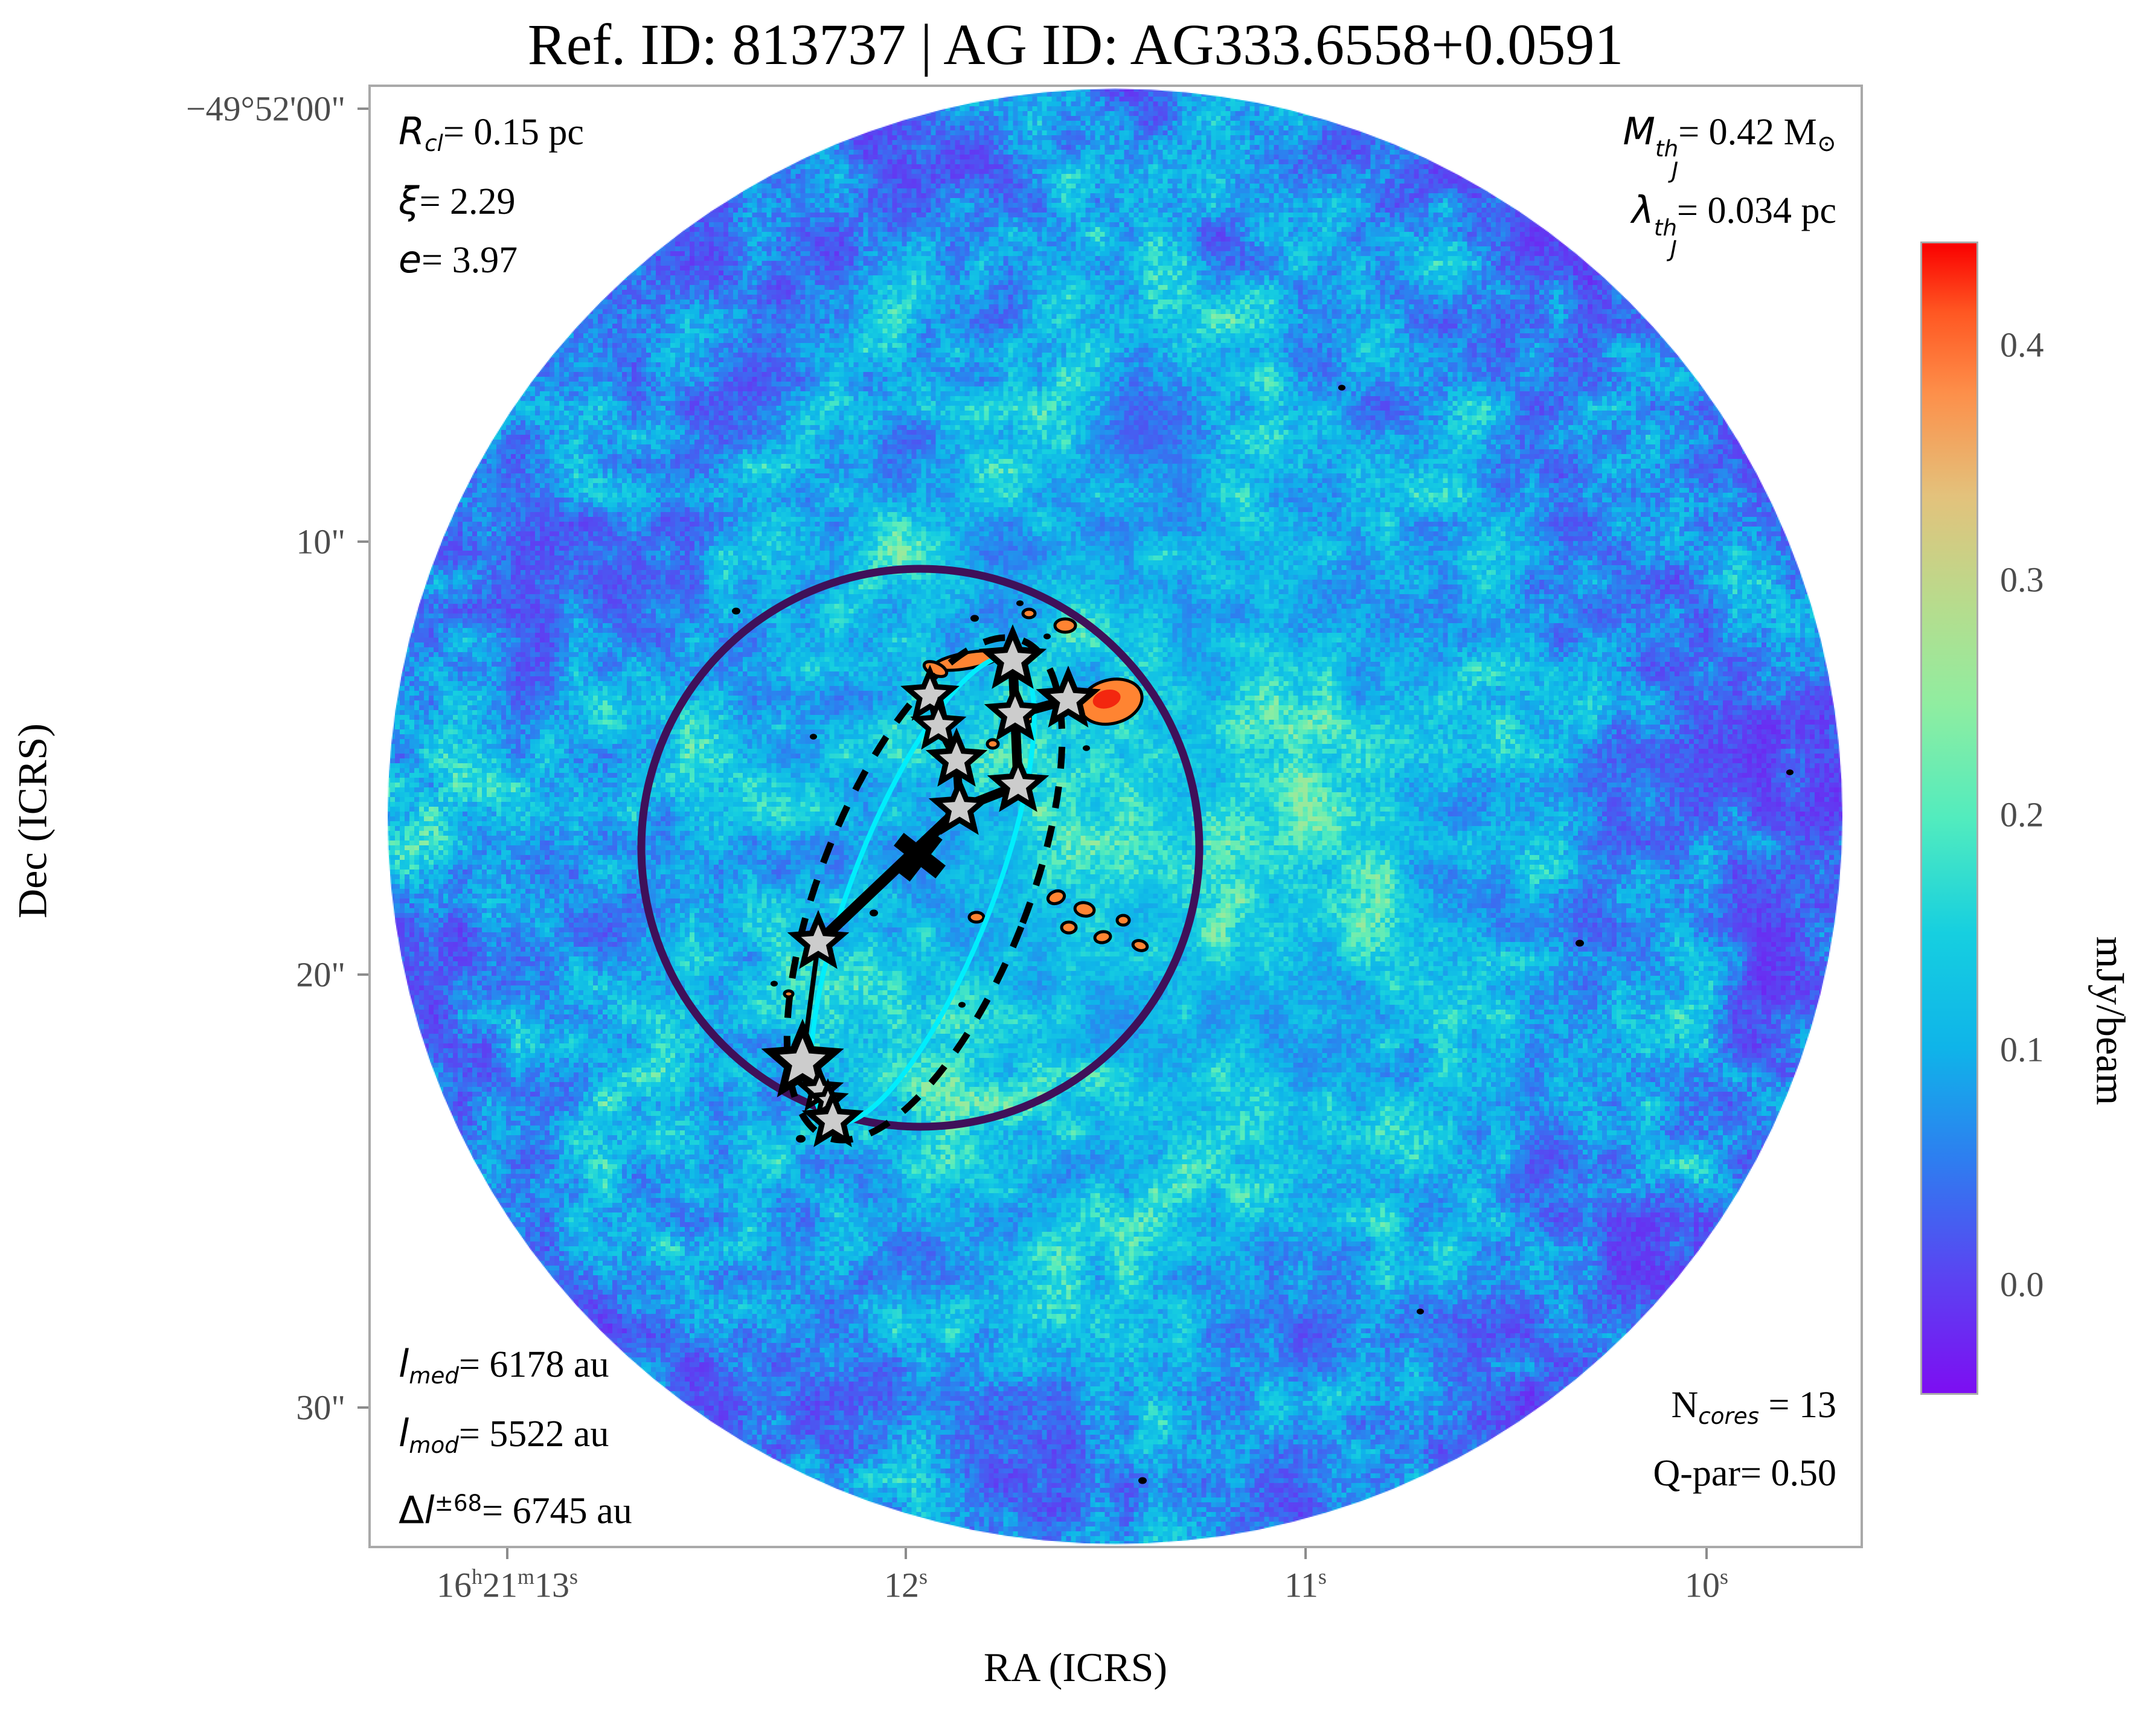 This screenshot has width=2151, height=1736. I want to click on var-symbol: Q-par, so click(1697, 1473).